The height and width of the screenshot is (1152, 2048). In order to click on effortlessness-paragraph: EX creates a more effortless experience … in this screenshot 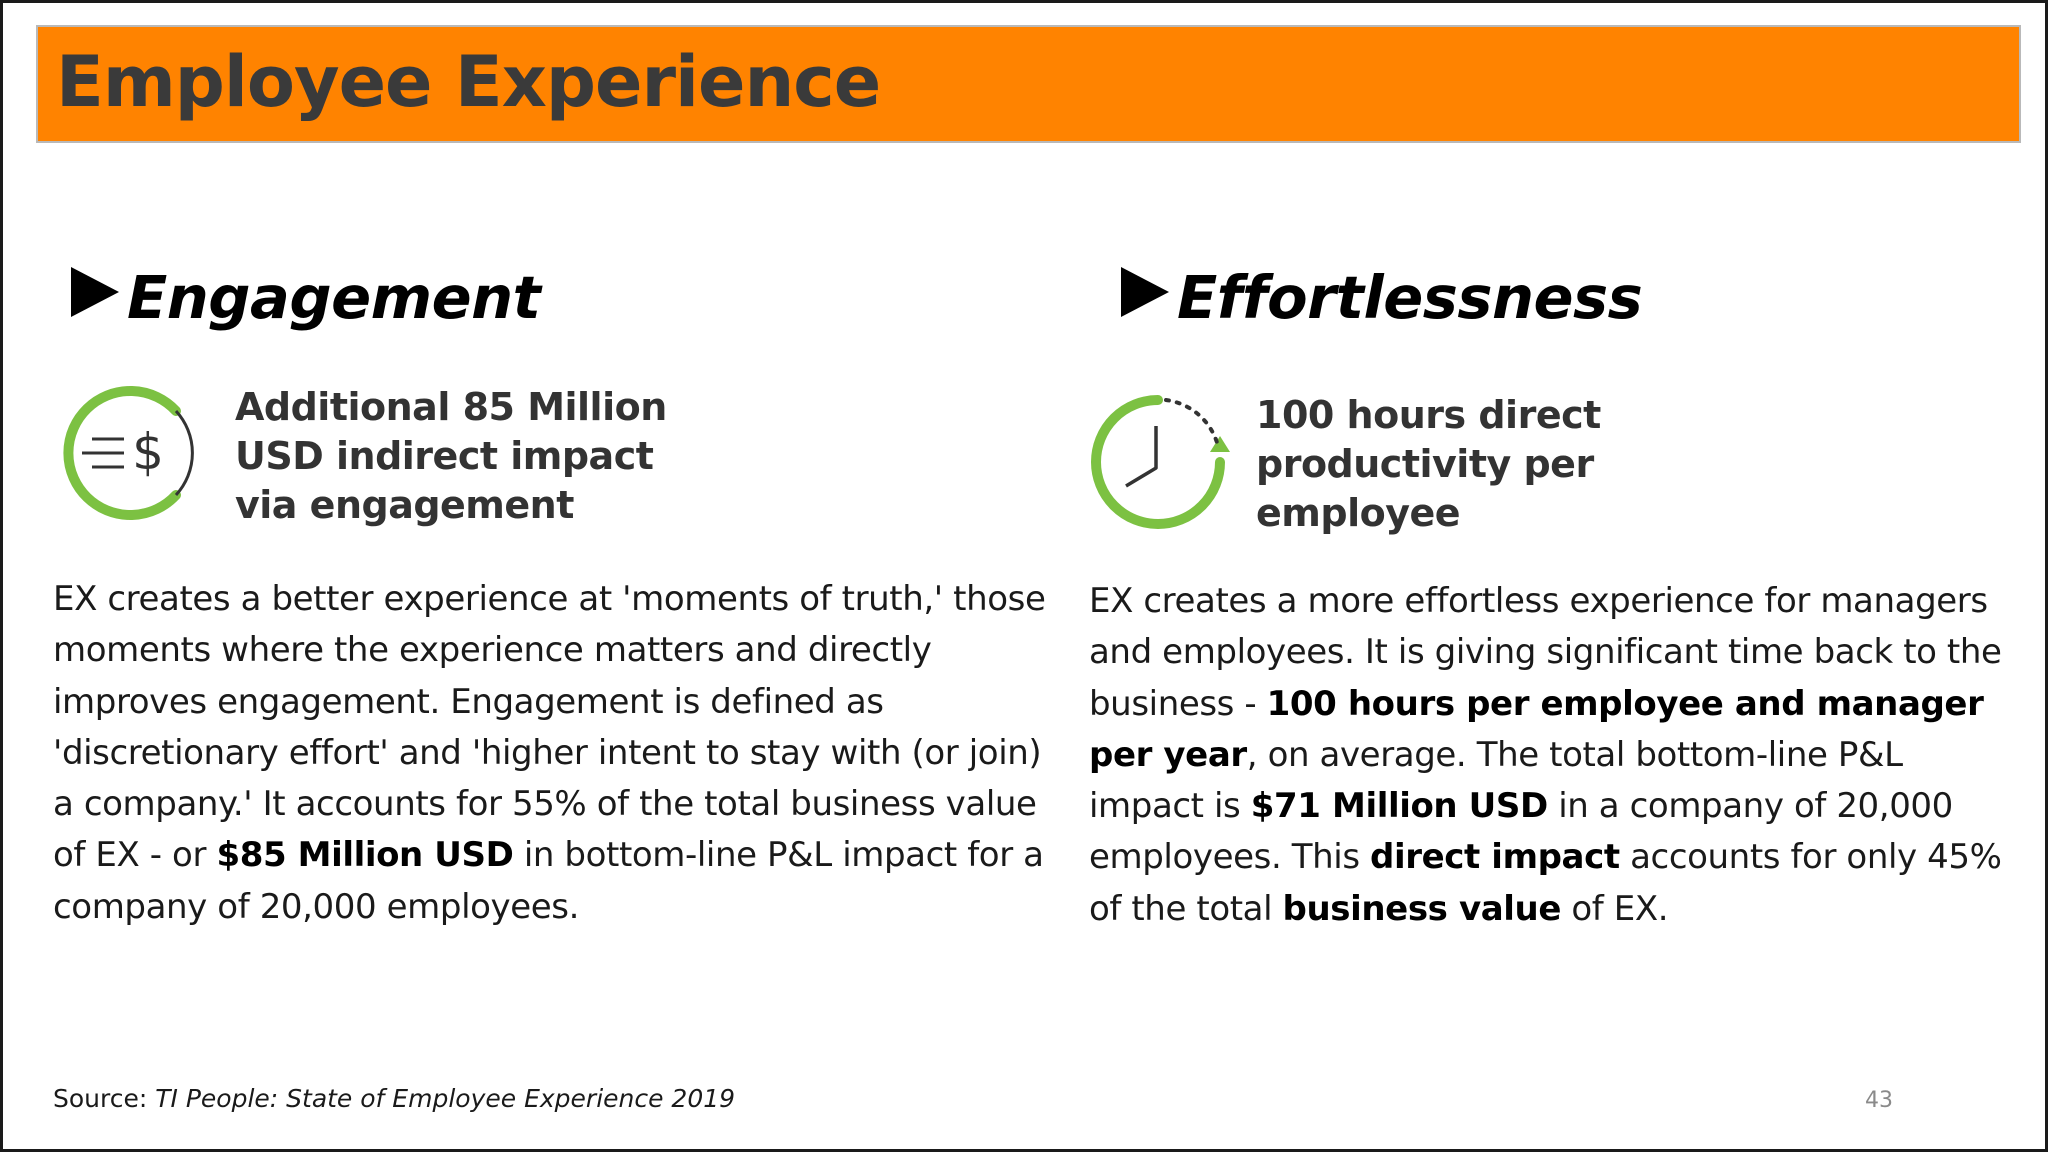, I will do `click(1545, 755)`.